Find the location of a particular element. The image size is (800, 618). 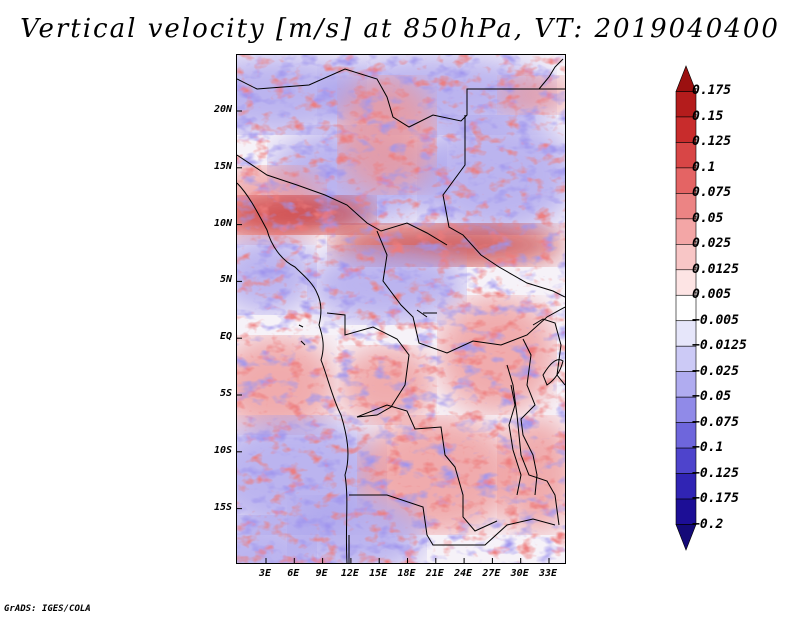

longitude-label: 3E is located at coordinates (265, 573).